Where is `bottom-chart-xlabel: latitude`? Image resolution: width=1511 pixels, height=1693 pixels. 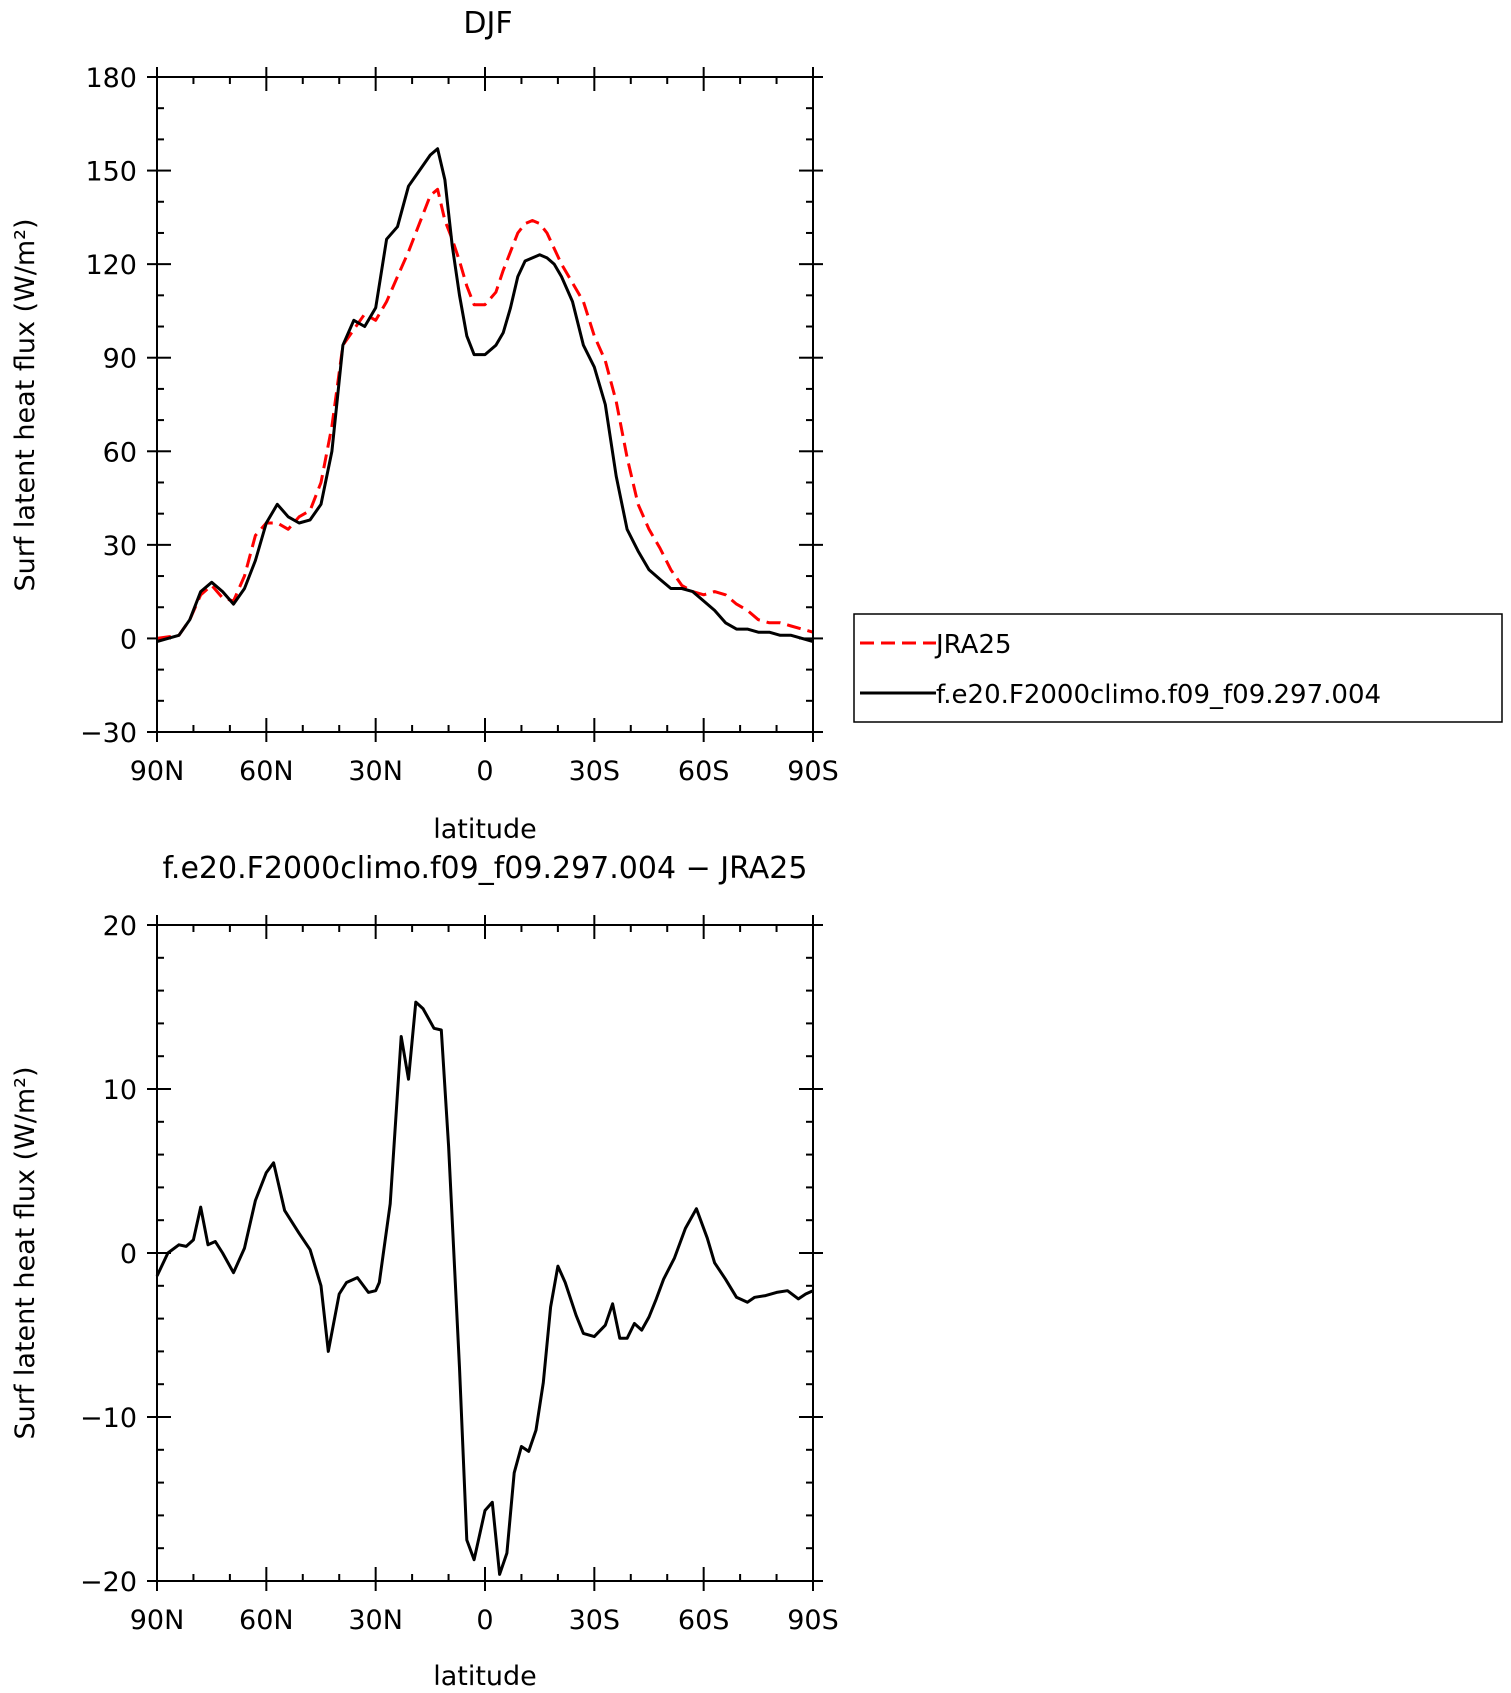
bottom-chart-xlabel: latitude is located at coordinates (485, 1676).